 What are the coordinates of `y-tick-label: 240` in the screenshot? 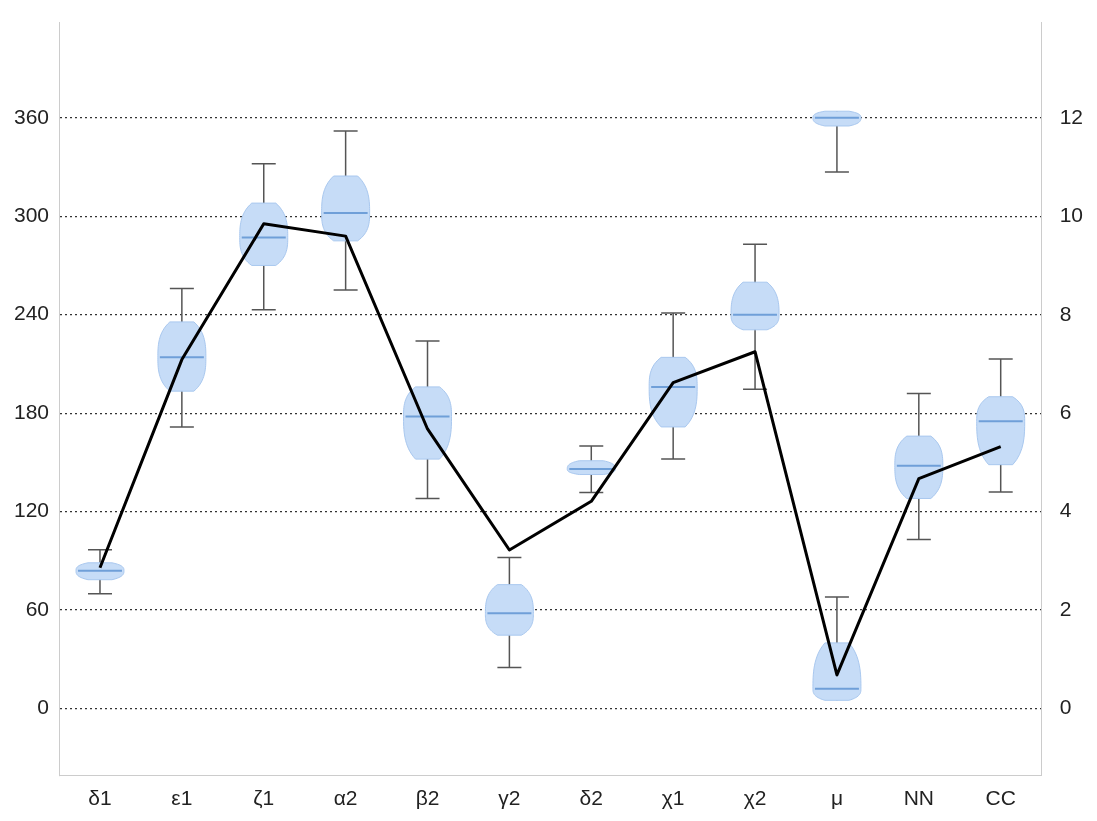 It's located at (31, 313).